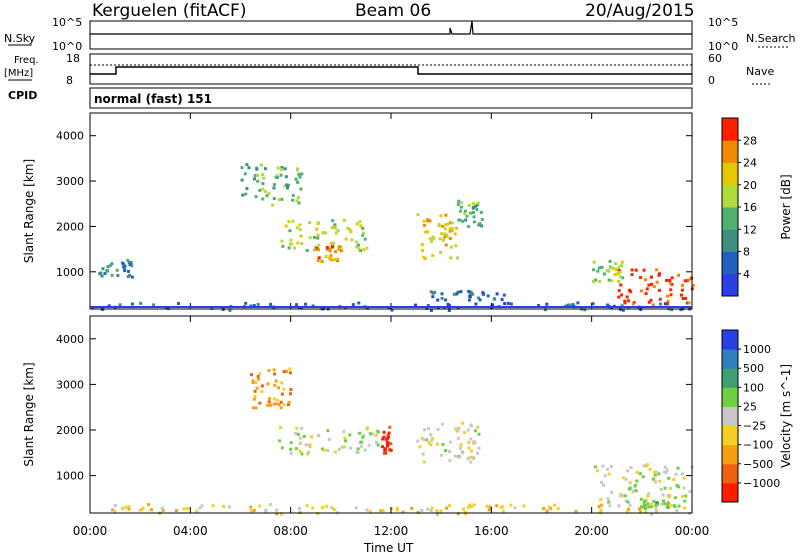  I want to click on freq-tick-low: 8, so click(69, 80).